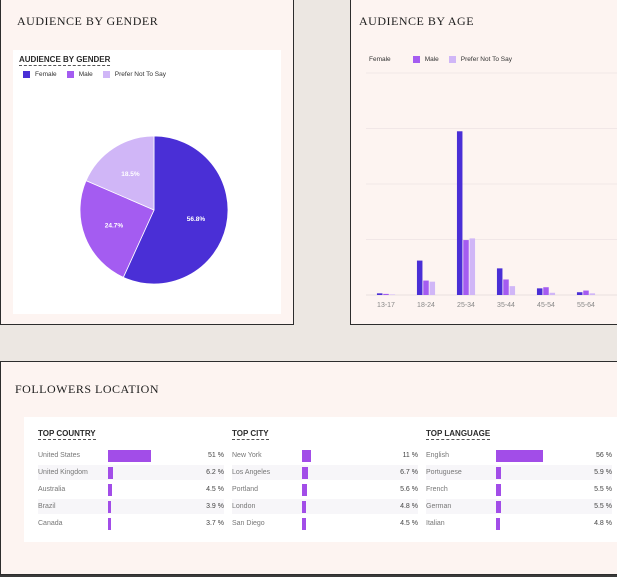  Describe the element at coordinates (196, 219) in the screenshot. I see `pie-slice-label: 56.8%` at that location.